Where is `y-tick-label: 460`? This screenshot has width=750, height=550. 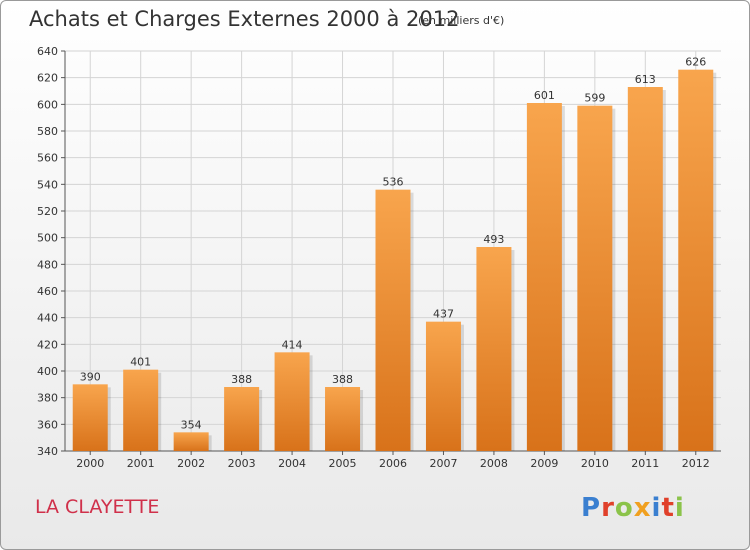 y-tick-label: 460 is located at coordinates (47, 291).